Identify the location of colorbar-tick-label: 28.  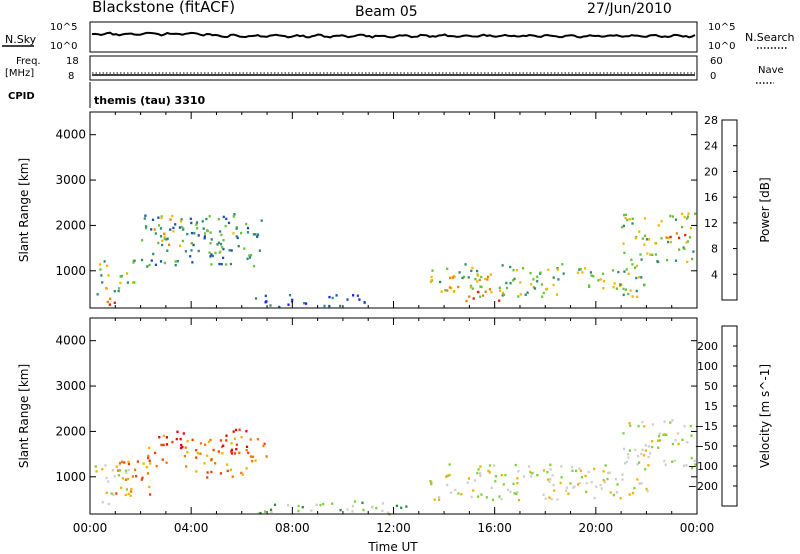
(711, 120).